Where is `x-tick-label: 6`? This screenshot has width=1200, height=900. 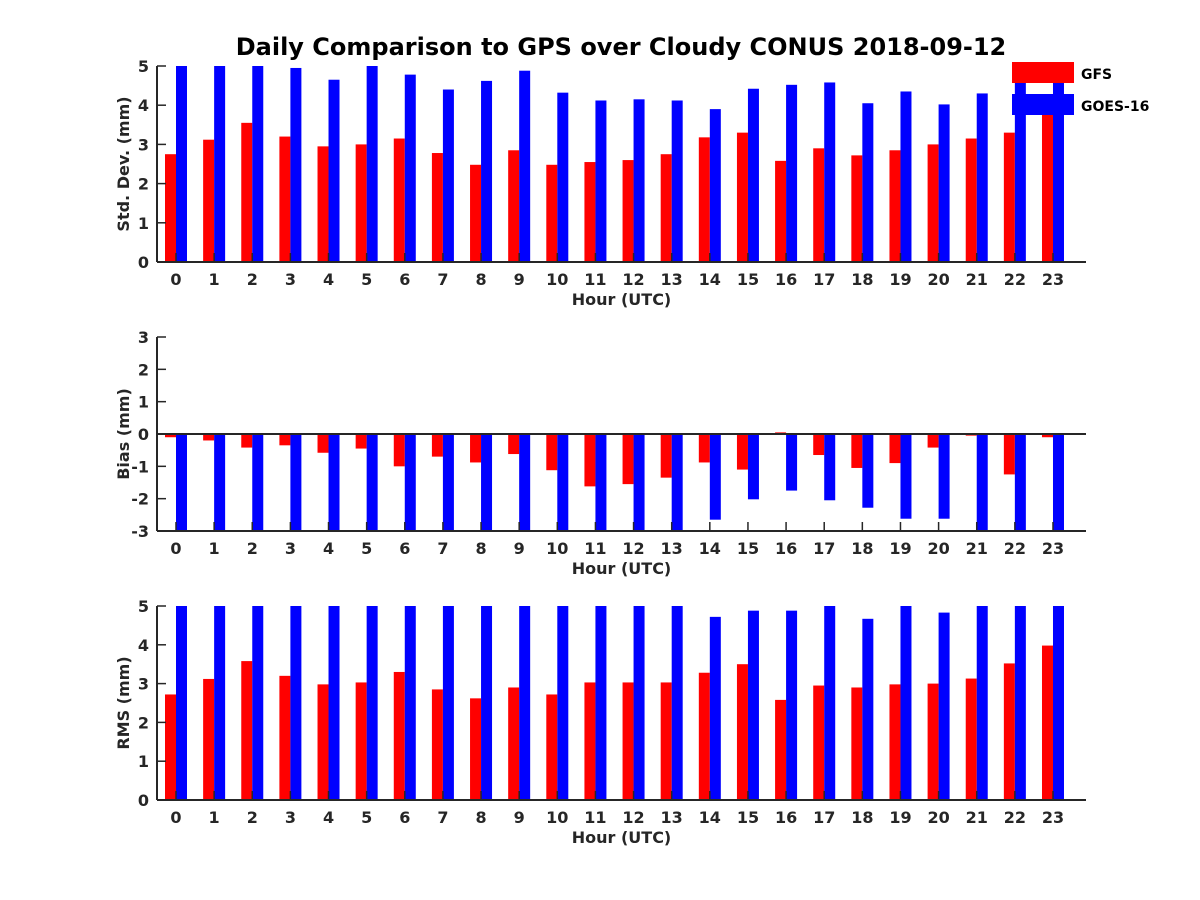
x-tick-label: 6 is located at coordinates (404, 548).